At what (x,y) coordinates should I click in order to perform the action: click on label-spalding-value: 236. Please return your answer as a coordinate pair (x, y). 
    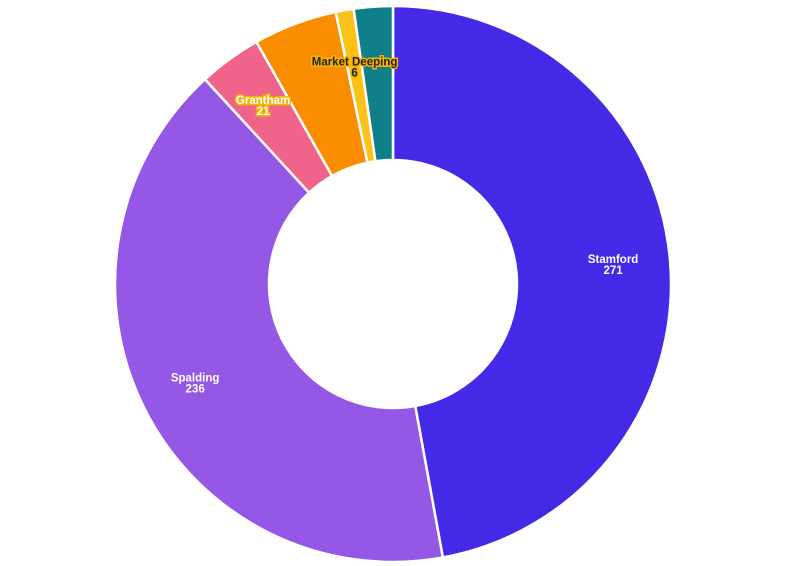
    Looking at the image, I should click on (195, 389).